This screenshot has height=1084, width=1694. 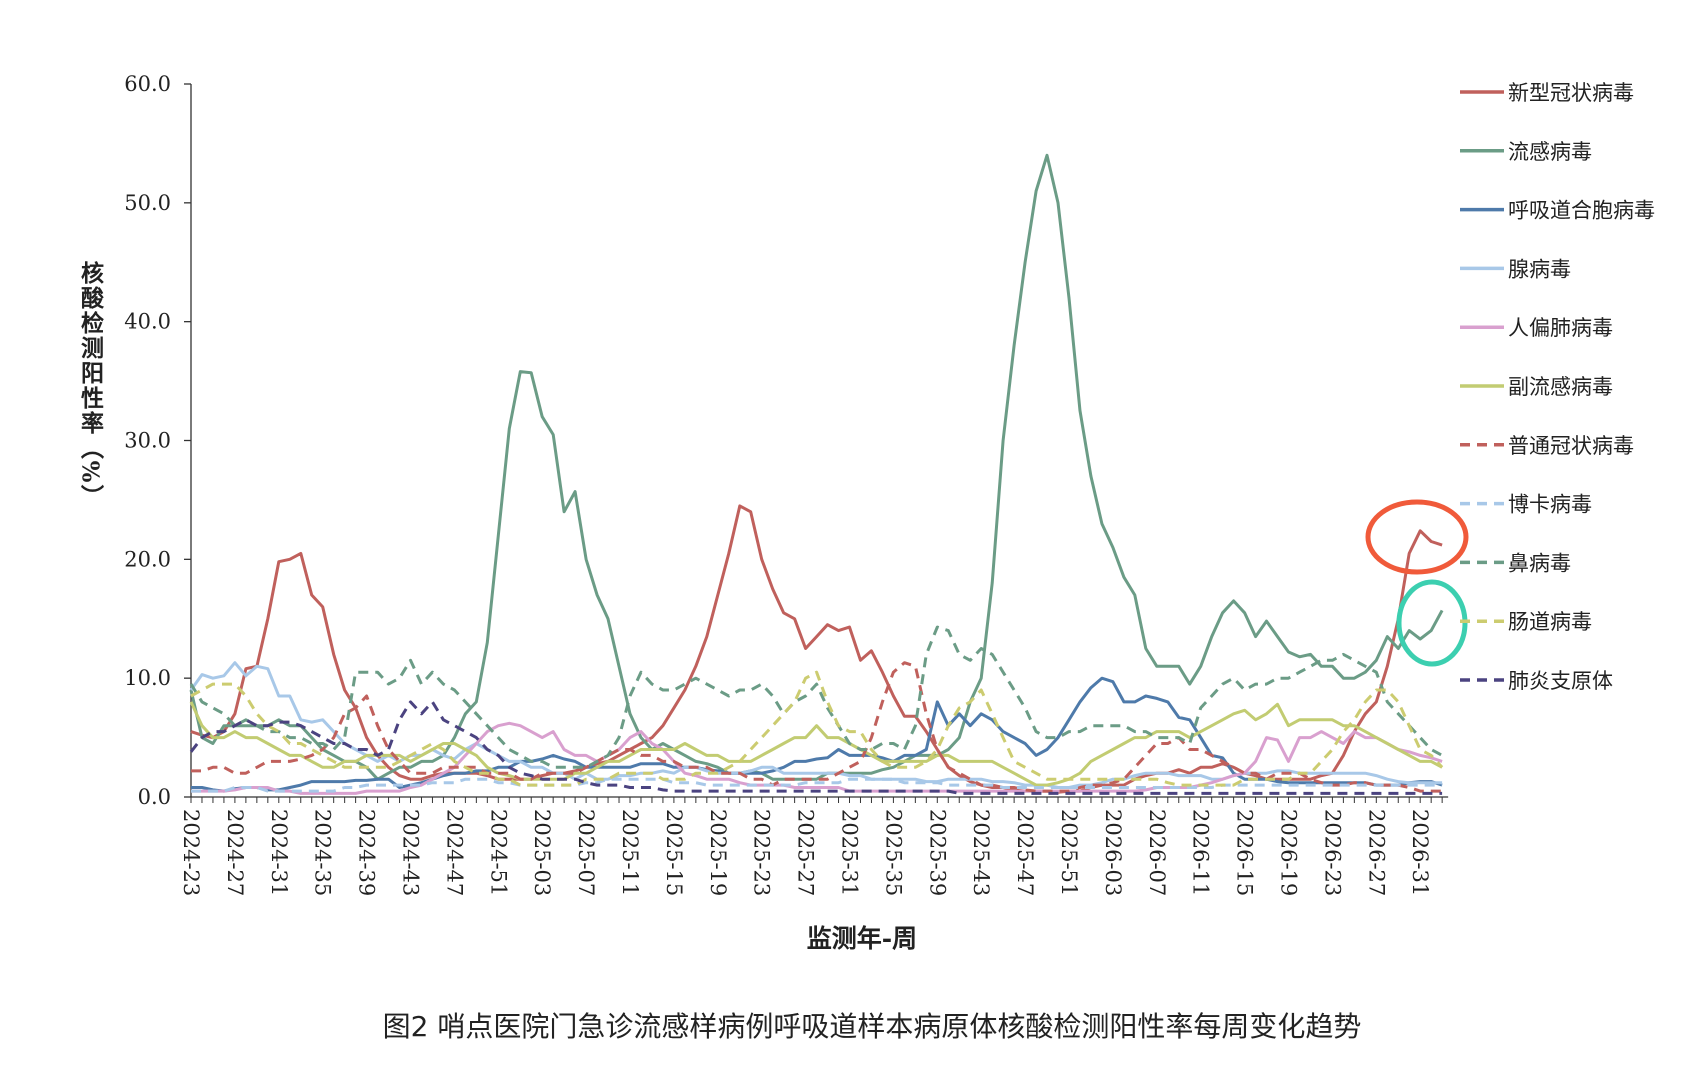 What do you see at coordinates (235, 852) in the screenshot?
I see `x-tick-label: 2024-27` at bounding box center [235, 852].